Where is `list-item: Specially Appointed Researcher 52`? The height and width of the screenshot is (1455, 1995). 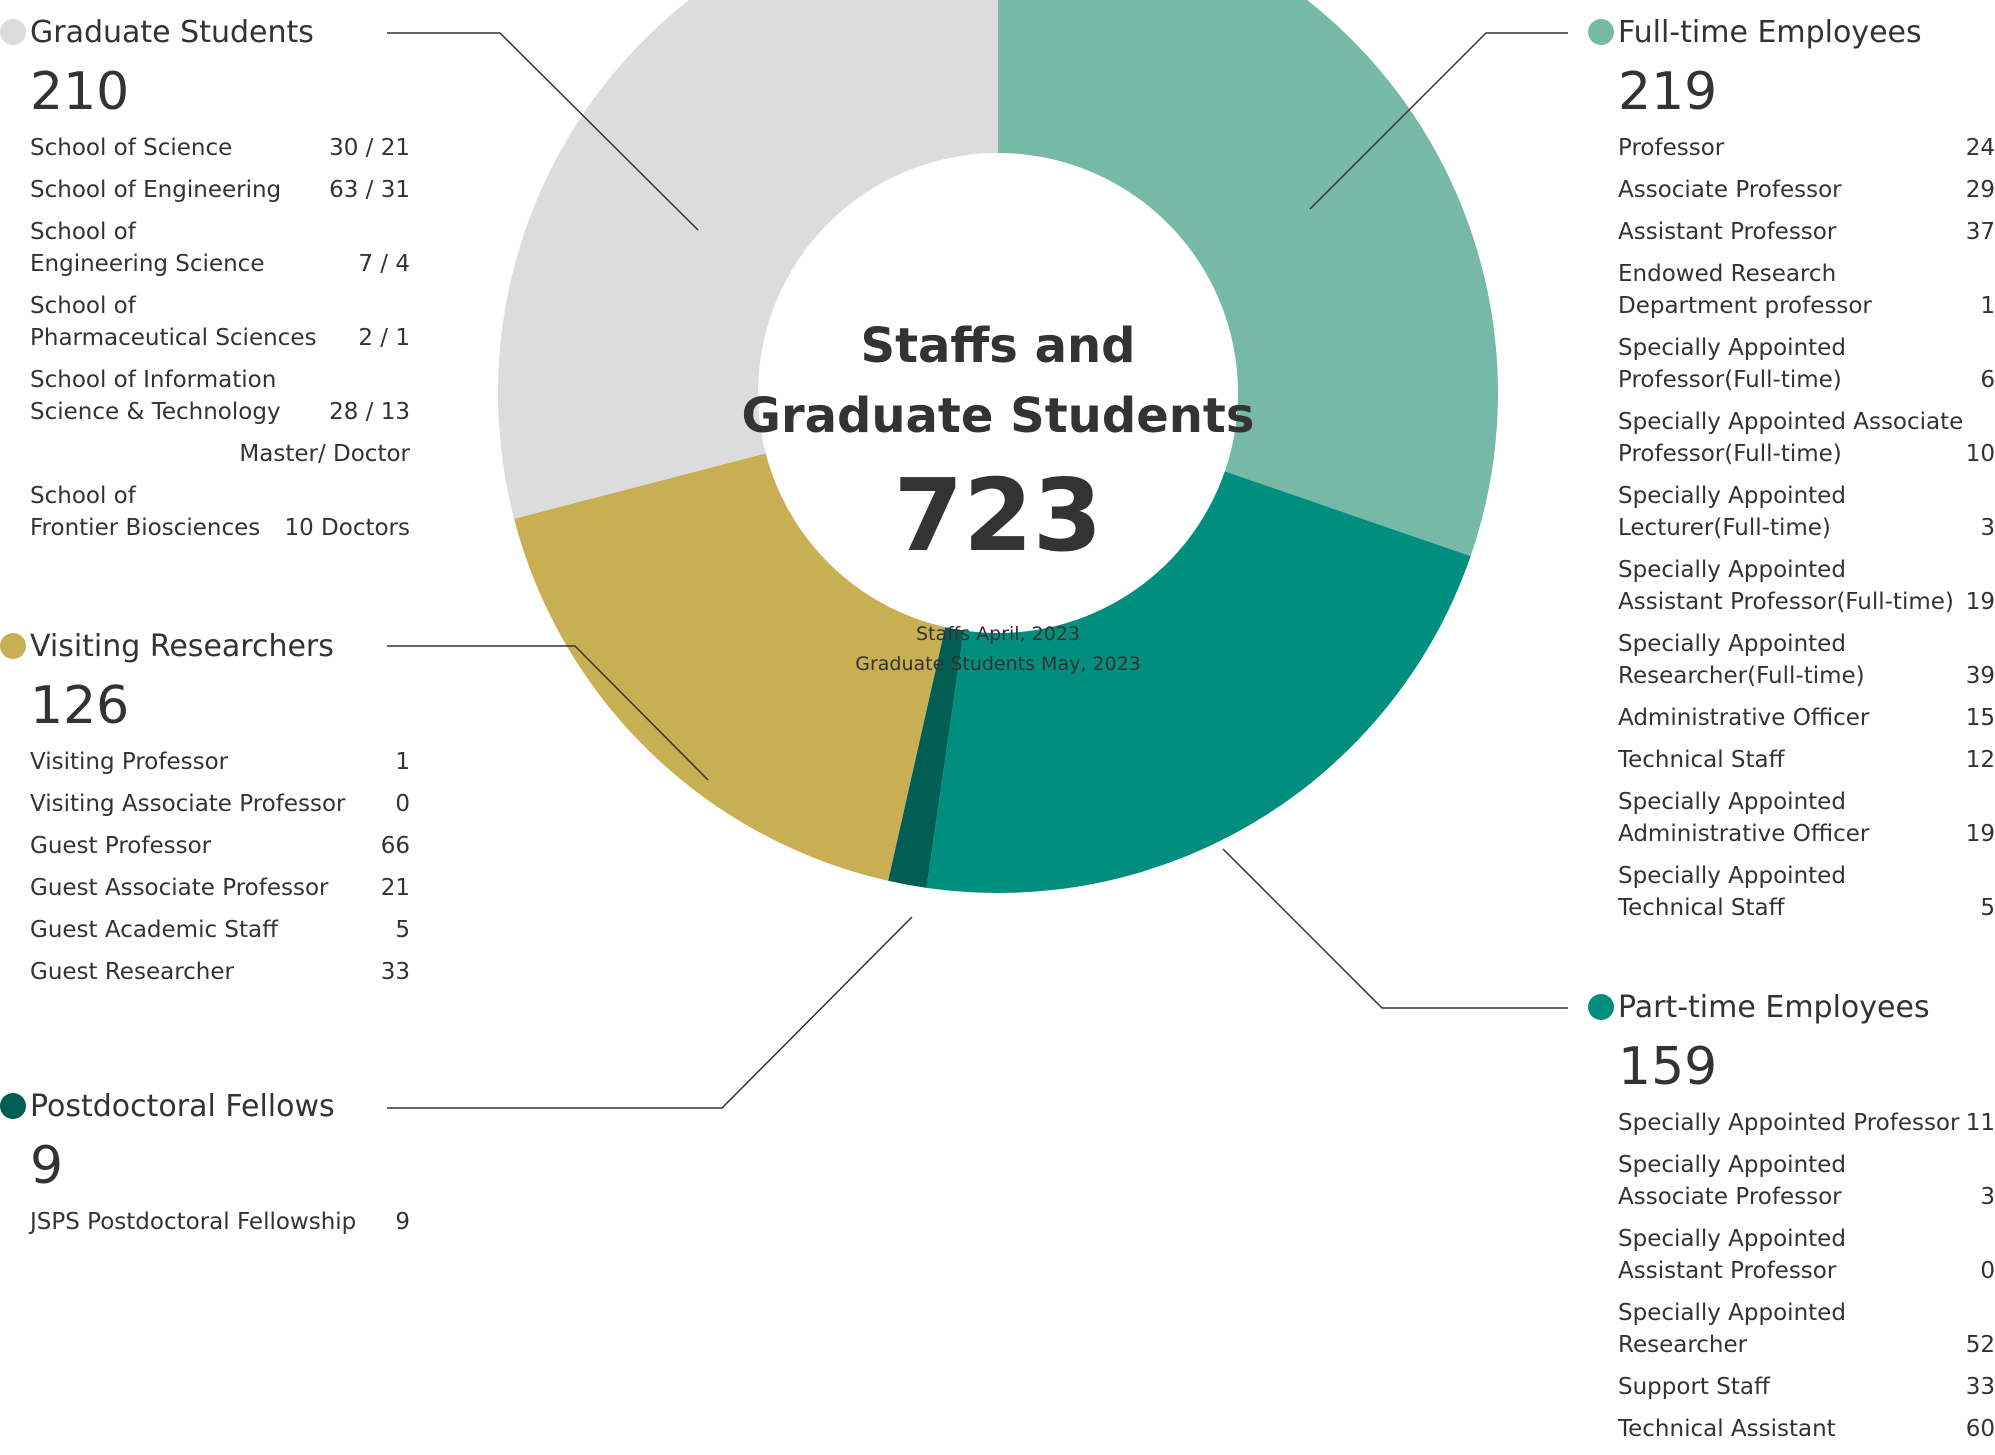
list-item: Specially Appointed Researcher 52 is located at coordinates (1806, 1329).